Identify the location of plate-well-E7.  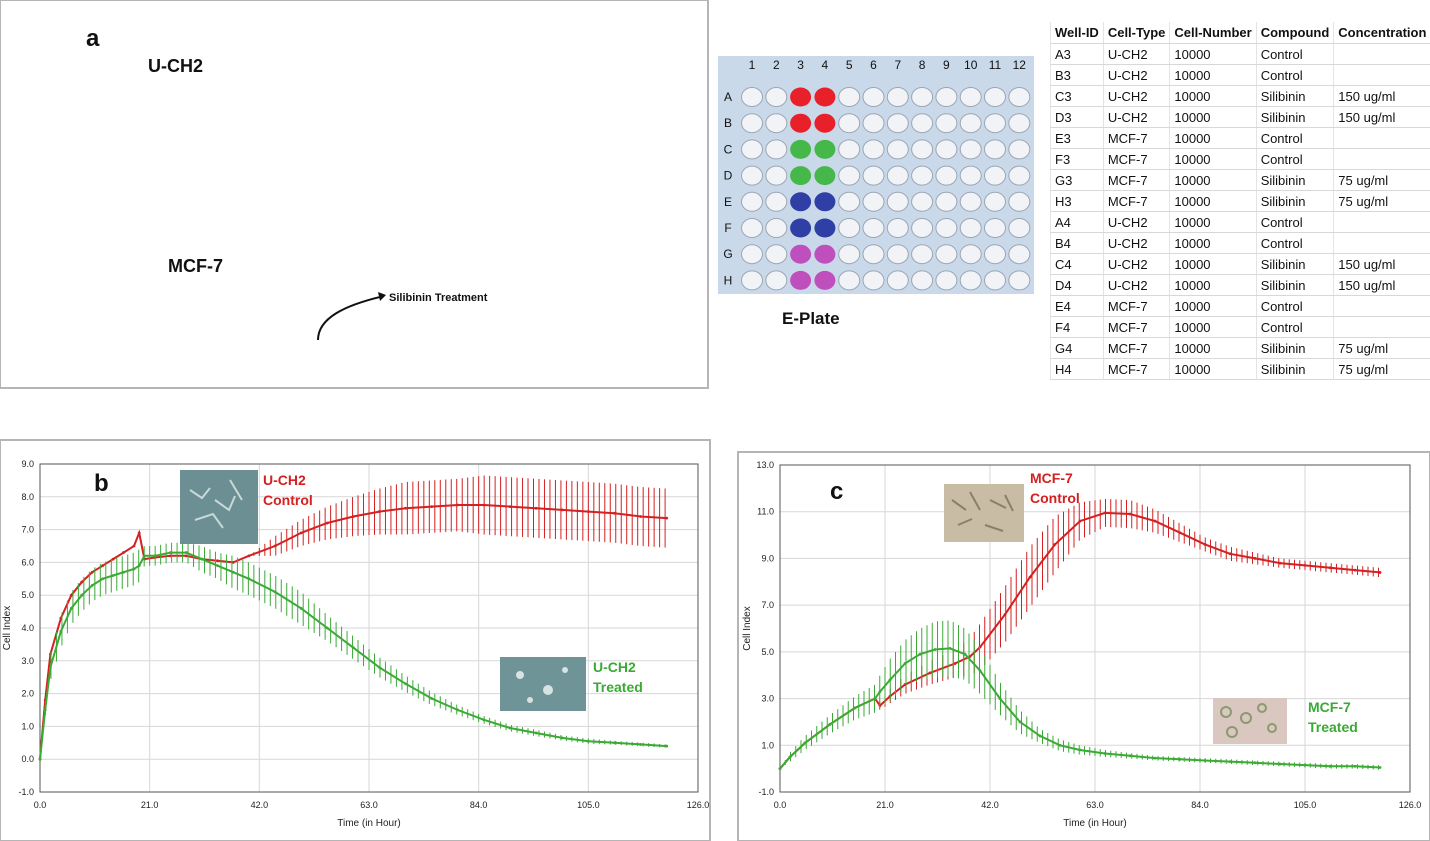
(897, 201).